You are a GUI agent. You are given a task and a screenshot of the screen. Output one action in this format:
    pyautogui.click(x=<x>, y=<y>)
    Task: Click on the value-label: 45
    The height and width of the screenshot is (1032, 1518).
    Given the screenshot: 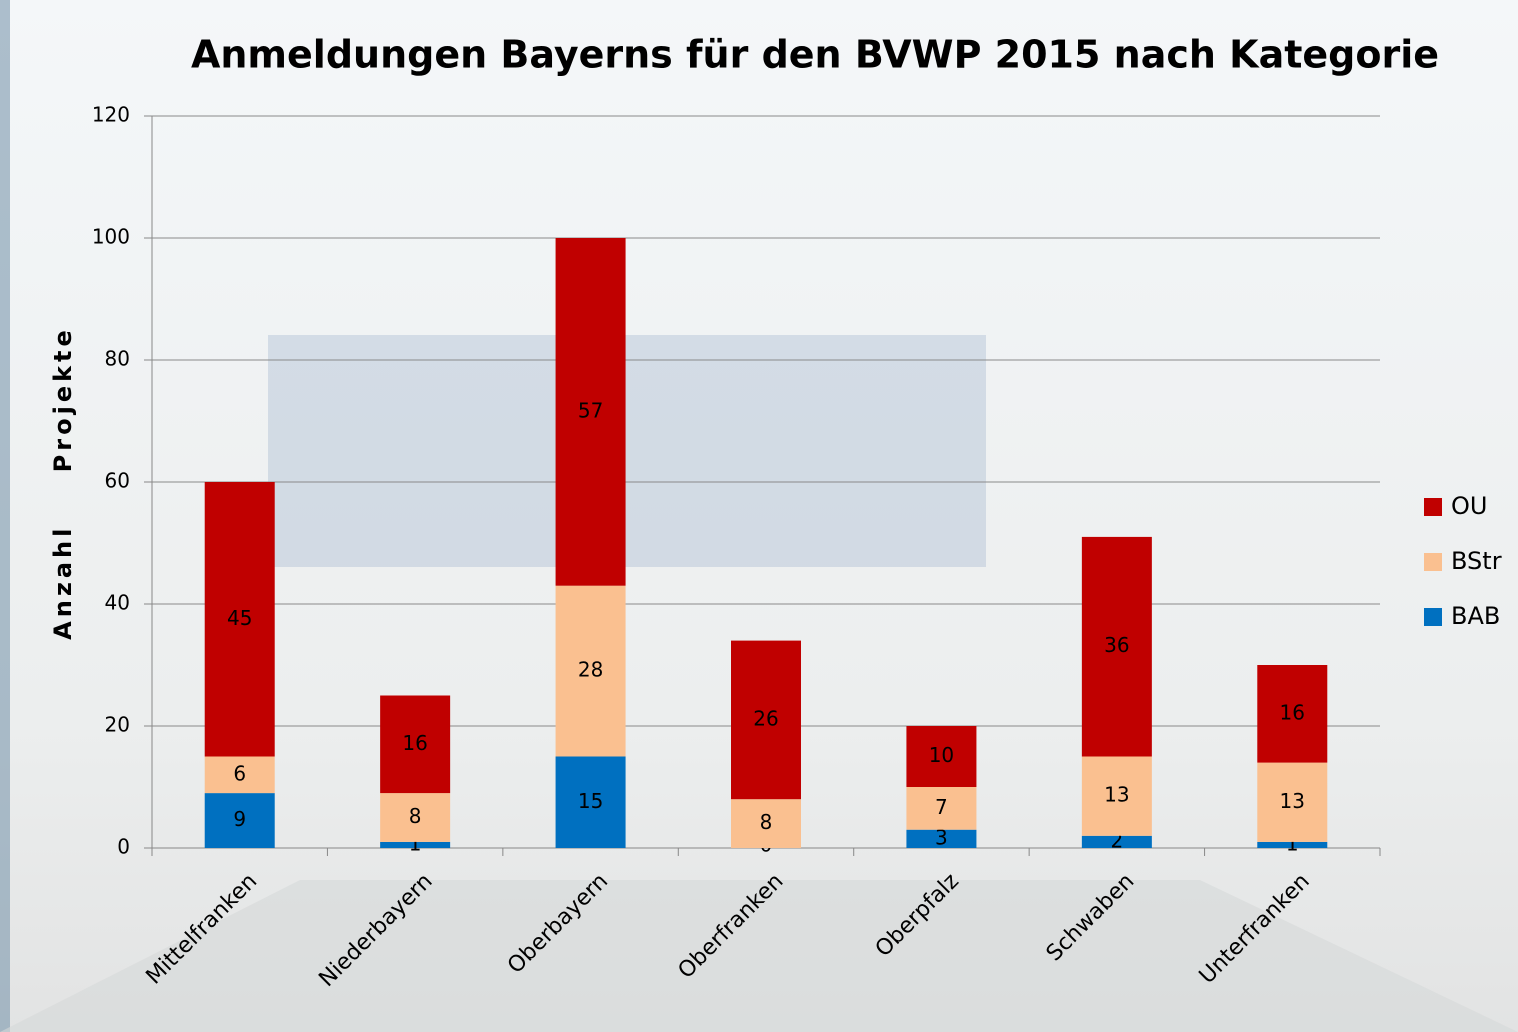 What is the action you would take?
    pyautogui.click(x=239, y=618)
    